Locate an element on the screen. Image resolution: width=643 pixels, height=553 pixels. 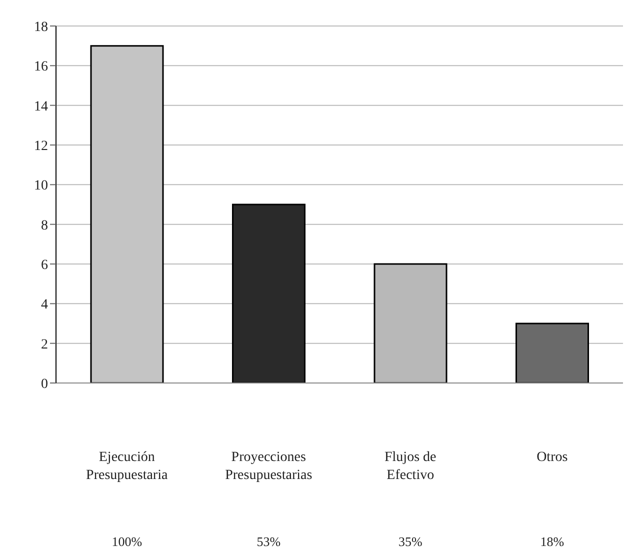
y-tick-label: 8 is located at coordinates (44, 226).